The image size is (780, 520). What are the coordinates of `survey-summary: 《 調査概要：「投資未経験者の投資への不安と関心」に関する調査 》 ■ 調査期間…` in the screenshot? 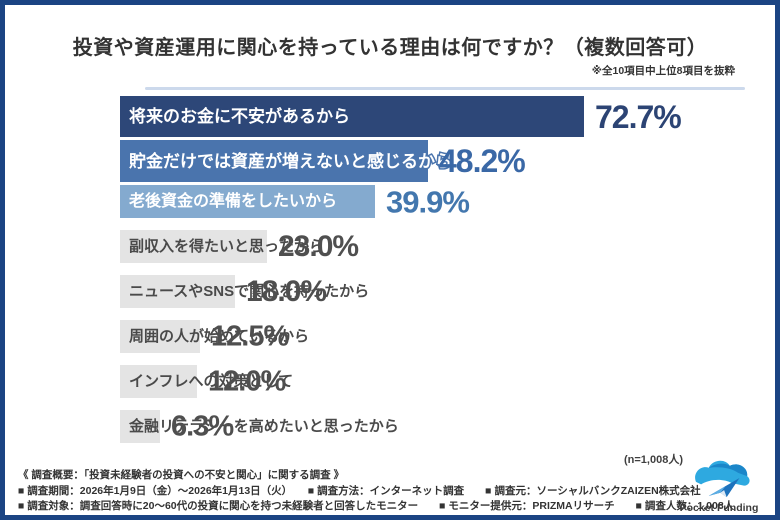 It's located at (376, 491).